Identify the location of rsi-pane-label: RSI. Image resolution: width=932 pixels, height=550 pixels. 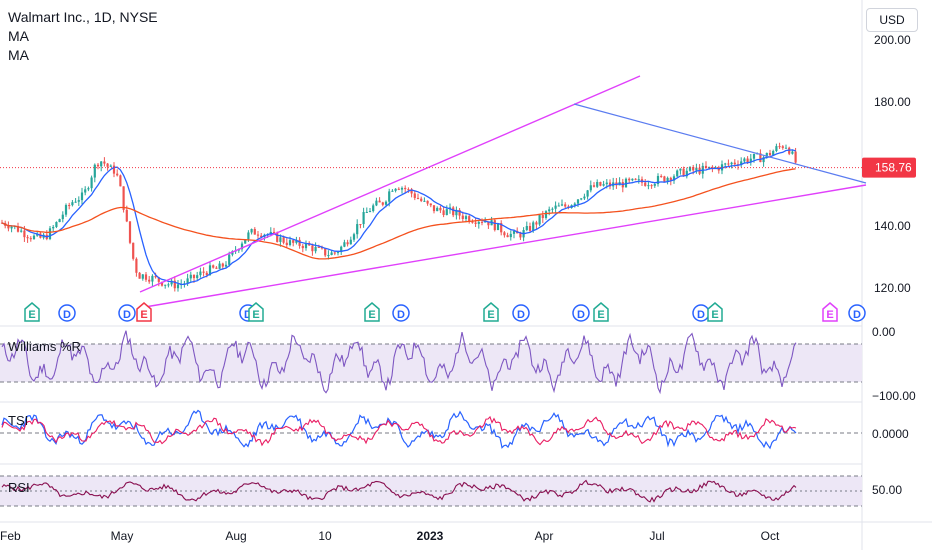
(19, 487).